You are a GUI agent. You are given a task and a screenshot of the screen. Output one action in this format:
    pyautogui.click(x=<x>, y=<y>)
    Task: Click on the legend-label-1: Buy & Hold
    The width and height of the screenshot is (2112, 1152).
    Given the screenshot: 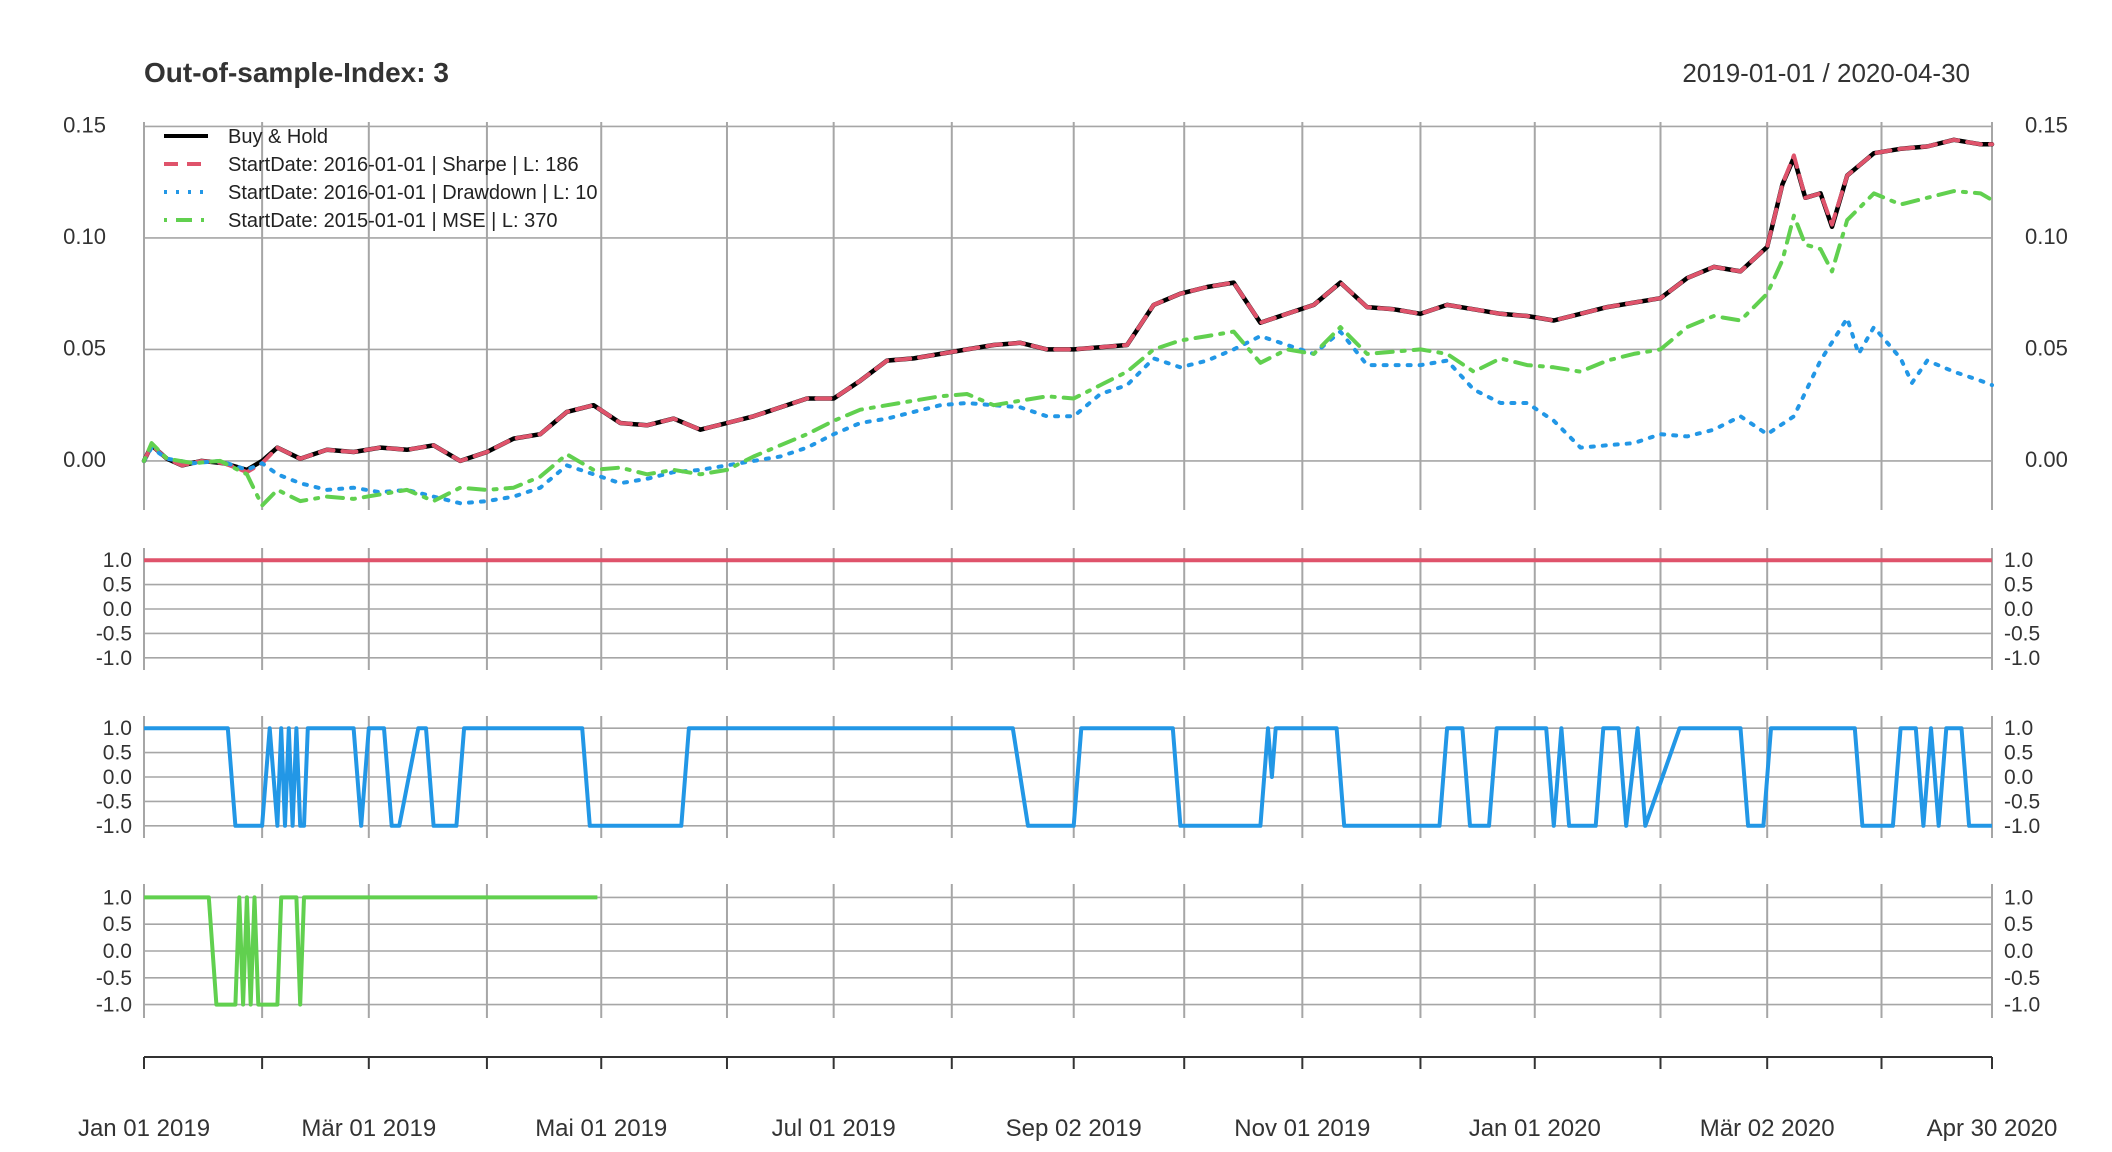 What is the action you would take?
    pyautogui.click(x=278, y=137)
    